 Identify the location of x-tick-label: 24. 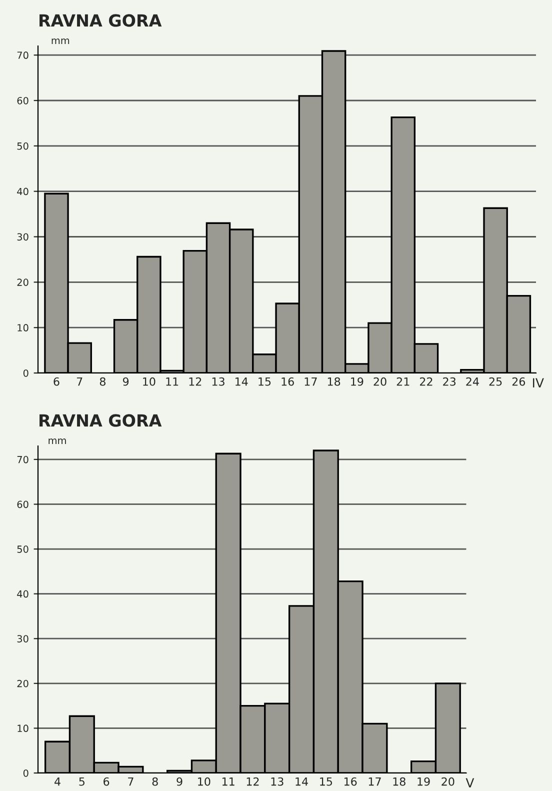
(472, 381).